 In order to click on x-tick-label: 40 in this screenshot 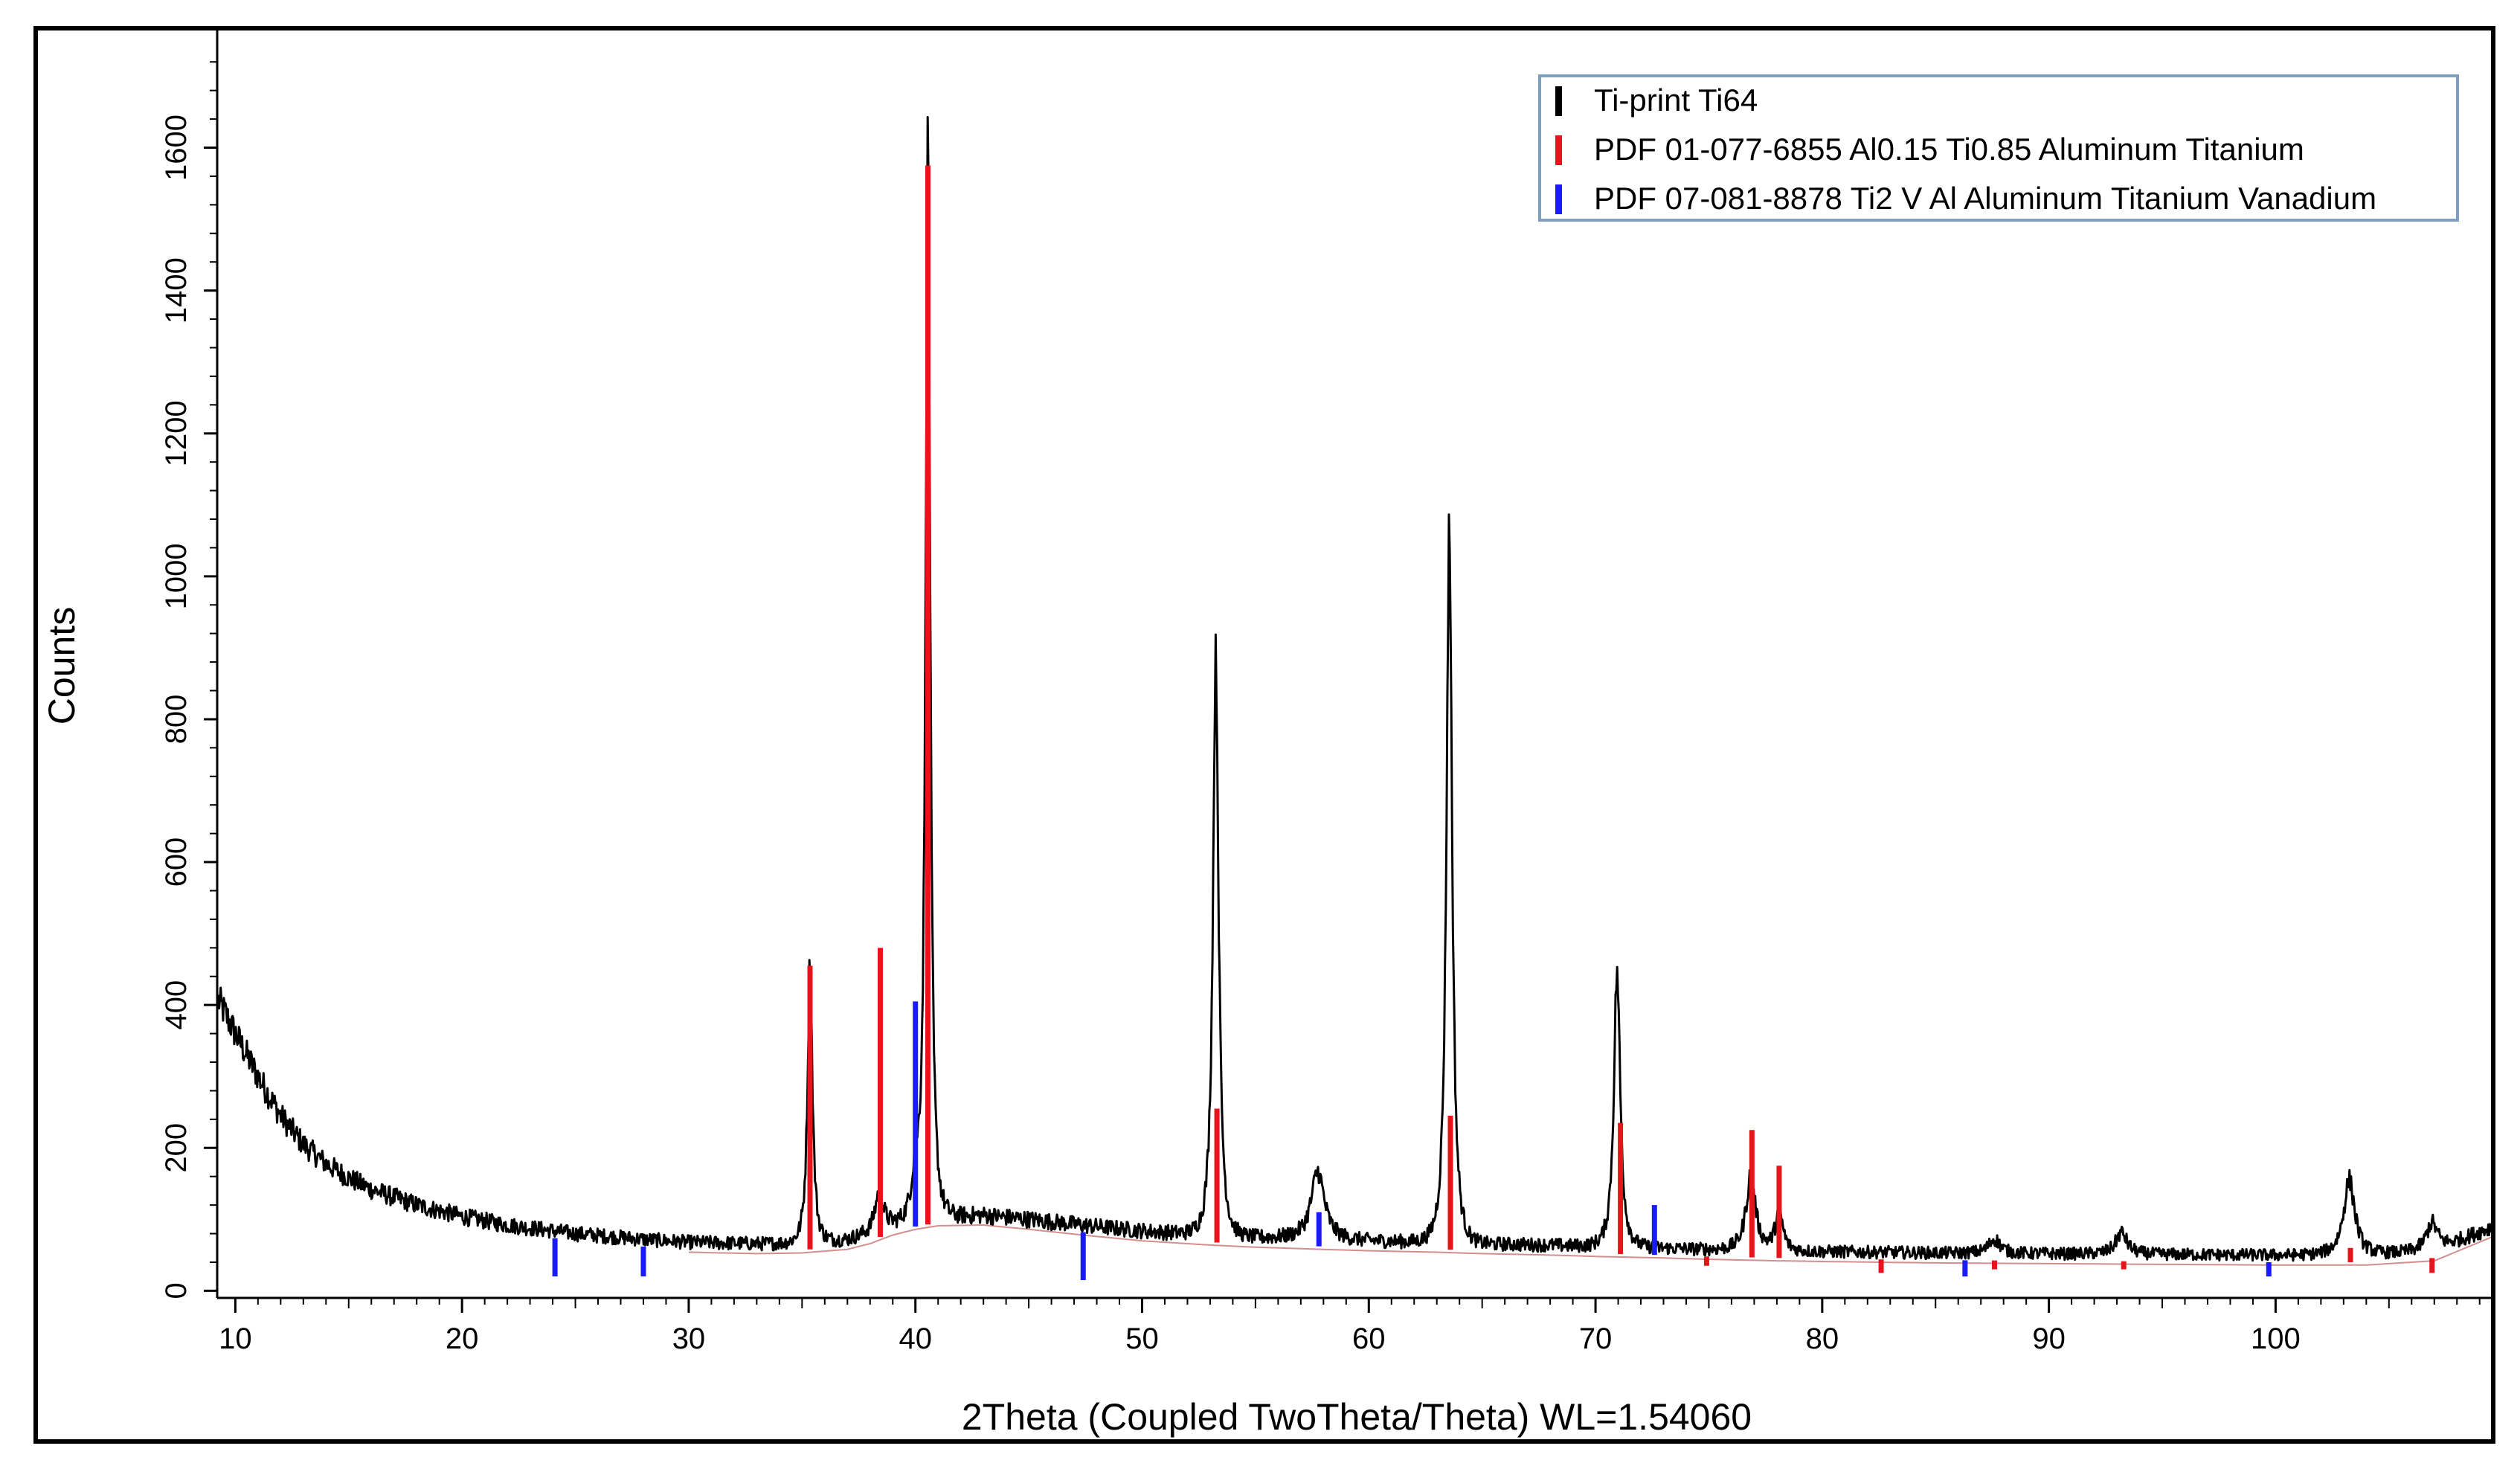, I will do `click(915, 1338)`.